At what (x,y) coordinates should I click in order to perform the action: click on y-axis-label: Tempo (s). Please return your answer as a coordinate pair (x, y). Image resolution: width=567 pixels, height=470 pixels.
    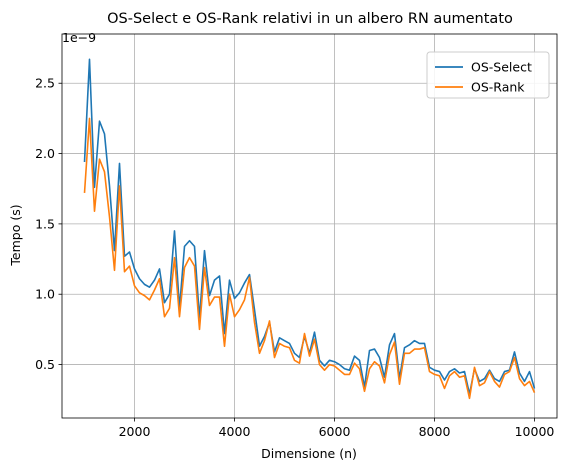
    Looking at the image, I should click on (15, 235).